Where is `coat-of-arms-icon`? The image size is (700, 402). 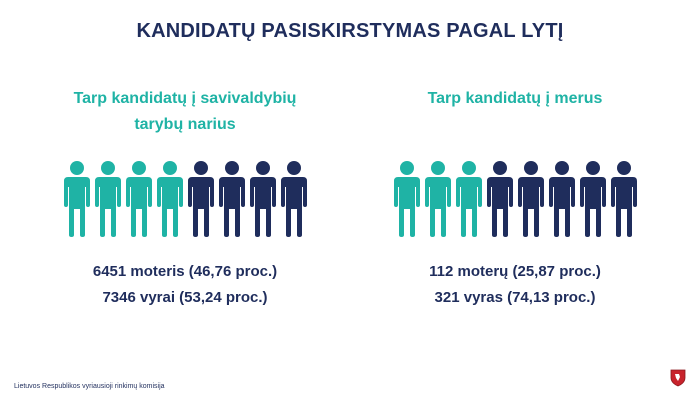
coat-of-arms-icon is located at coordinates (678, 380).